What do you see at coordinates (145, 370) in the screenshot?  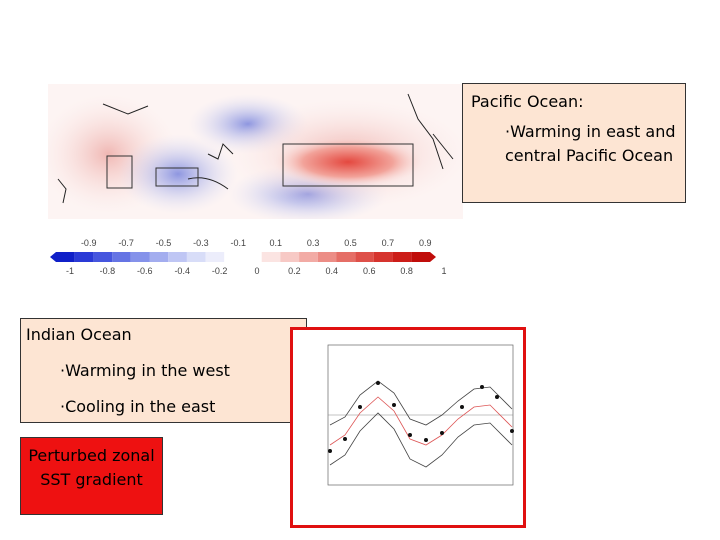 I see `indian-bullet: ·Warming in the west` at bounding box center [145, 370].